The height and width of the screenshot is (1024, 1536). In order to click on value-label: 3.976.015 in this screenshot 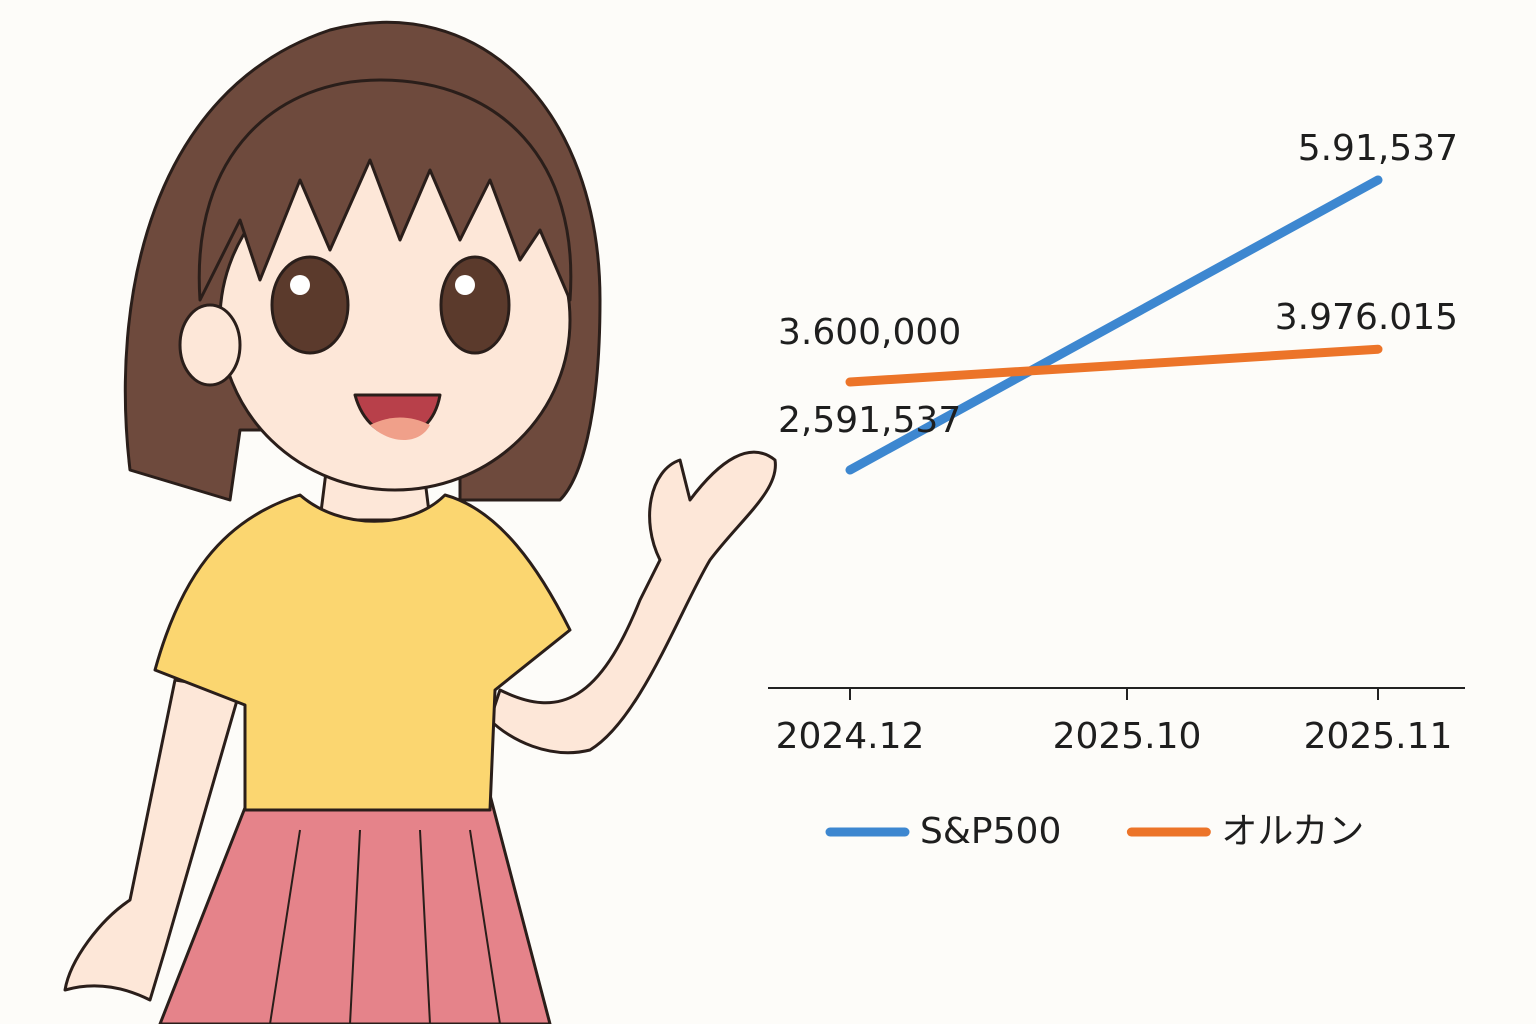, I will do `click(1366, 317)`.